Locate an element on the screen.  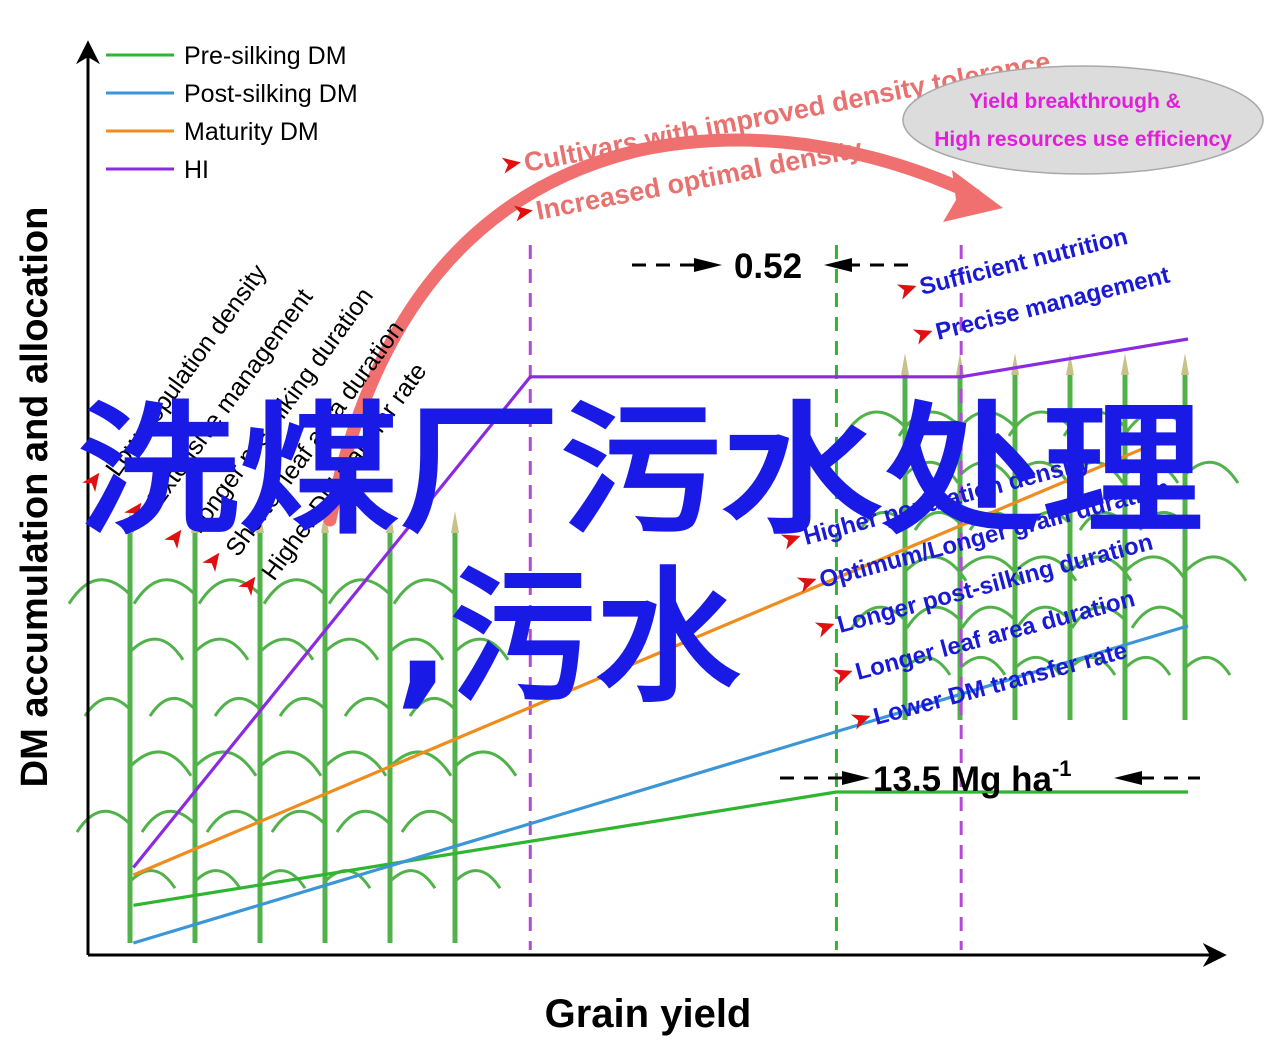
dm-gap-arrow-left-icon is located at coordinates (1128, 778).